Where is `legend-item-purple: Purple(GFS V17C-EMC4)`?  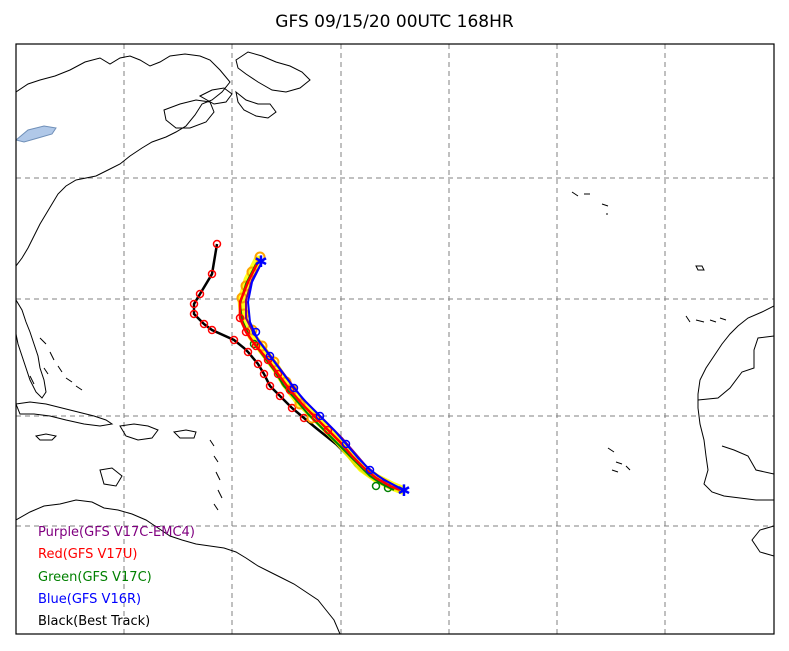 legend-item-purple: Purple(GFS V17C-EMC4) is located at coordinates (116, 532).